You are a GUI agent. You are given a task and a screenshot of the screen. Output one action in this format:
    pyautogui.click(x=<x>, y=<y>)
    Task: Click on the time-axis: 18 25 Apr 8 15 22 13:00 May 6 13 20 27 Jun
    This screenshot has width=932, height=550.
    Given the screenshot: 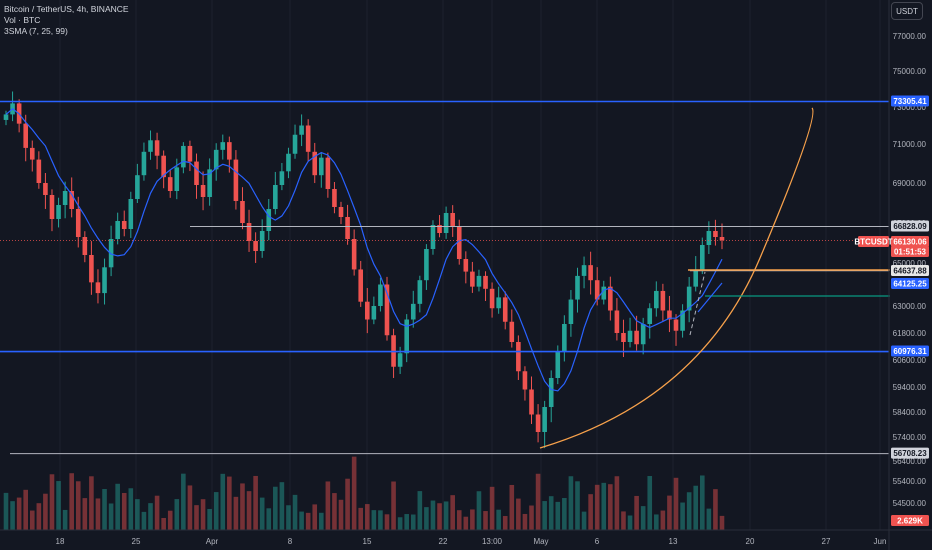 What is the action you would take?
    pyautogui.click(x=471, y=541)
    